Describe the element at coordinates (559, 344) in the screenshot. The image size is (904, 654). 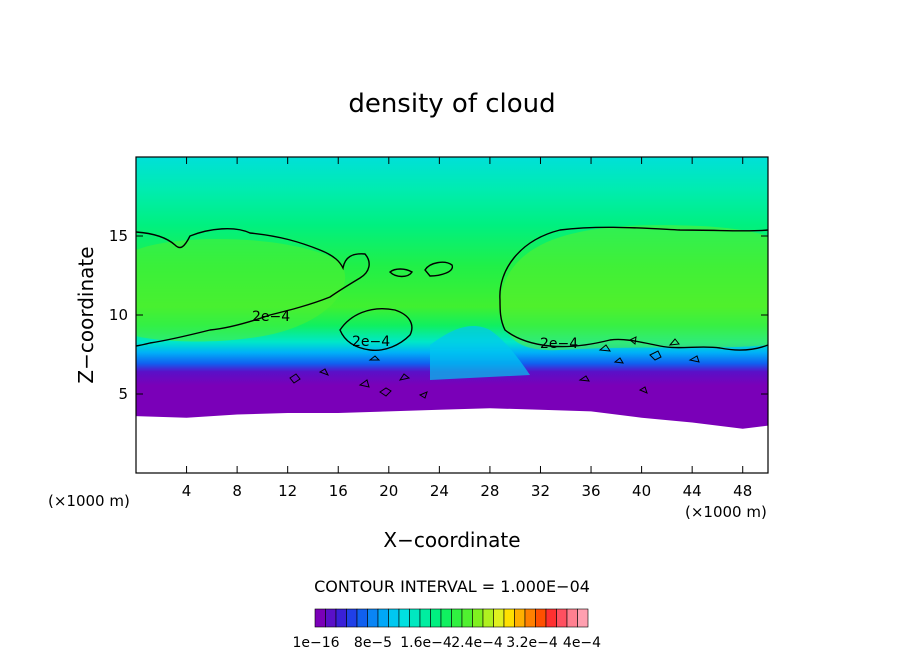
I see `contour-label-right: 2e−4` at that location.